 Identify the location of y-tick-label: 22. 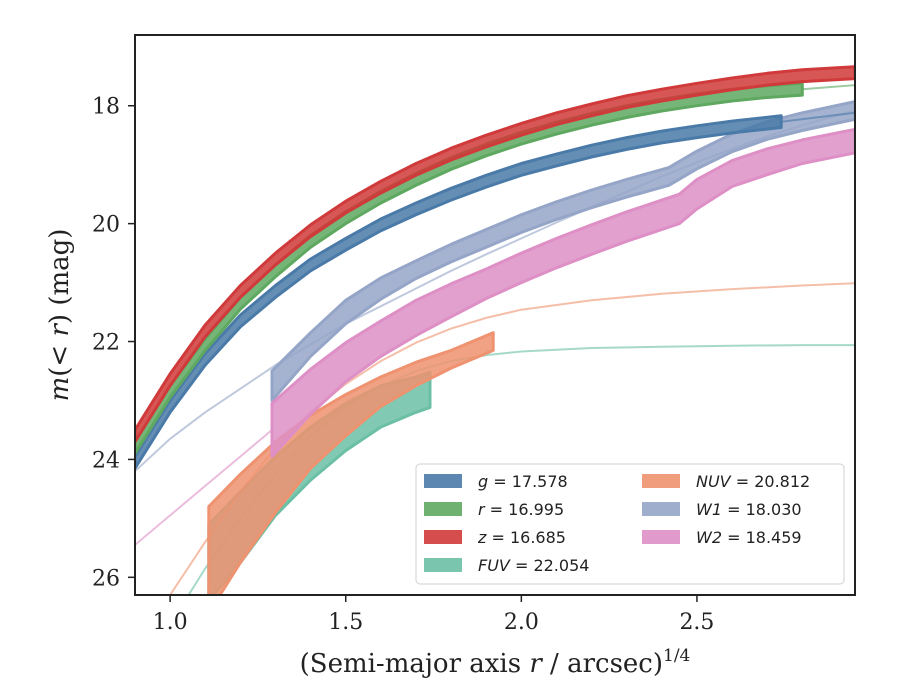
(106, 343).